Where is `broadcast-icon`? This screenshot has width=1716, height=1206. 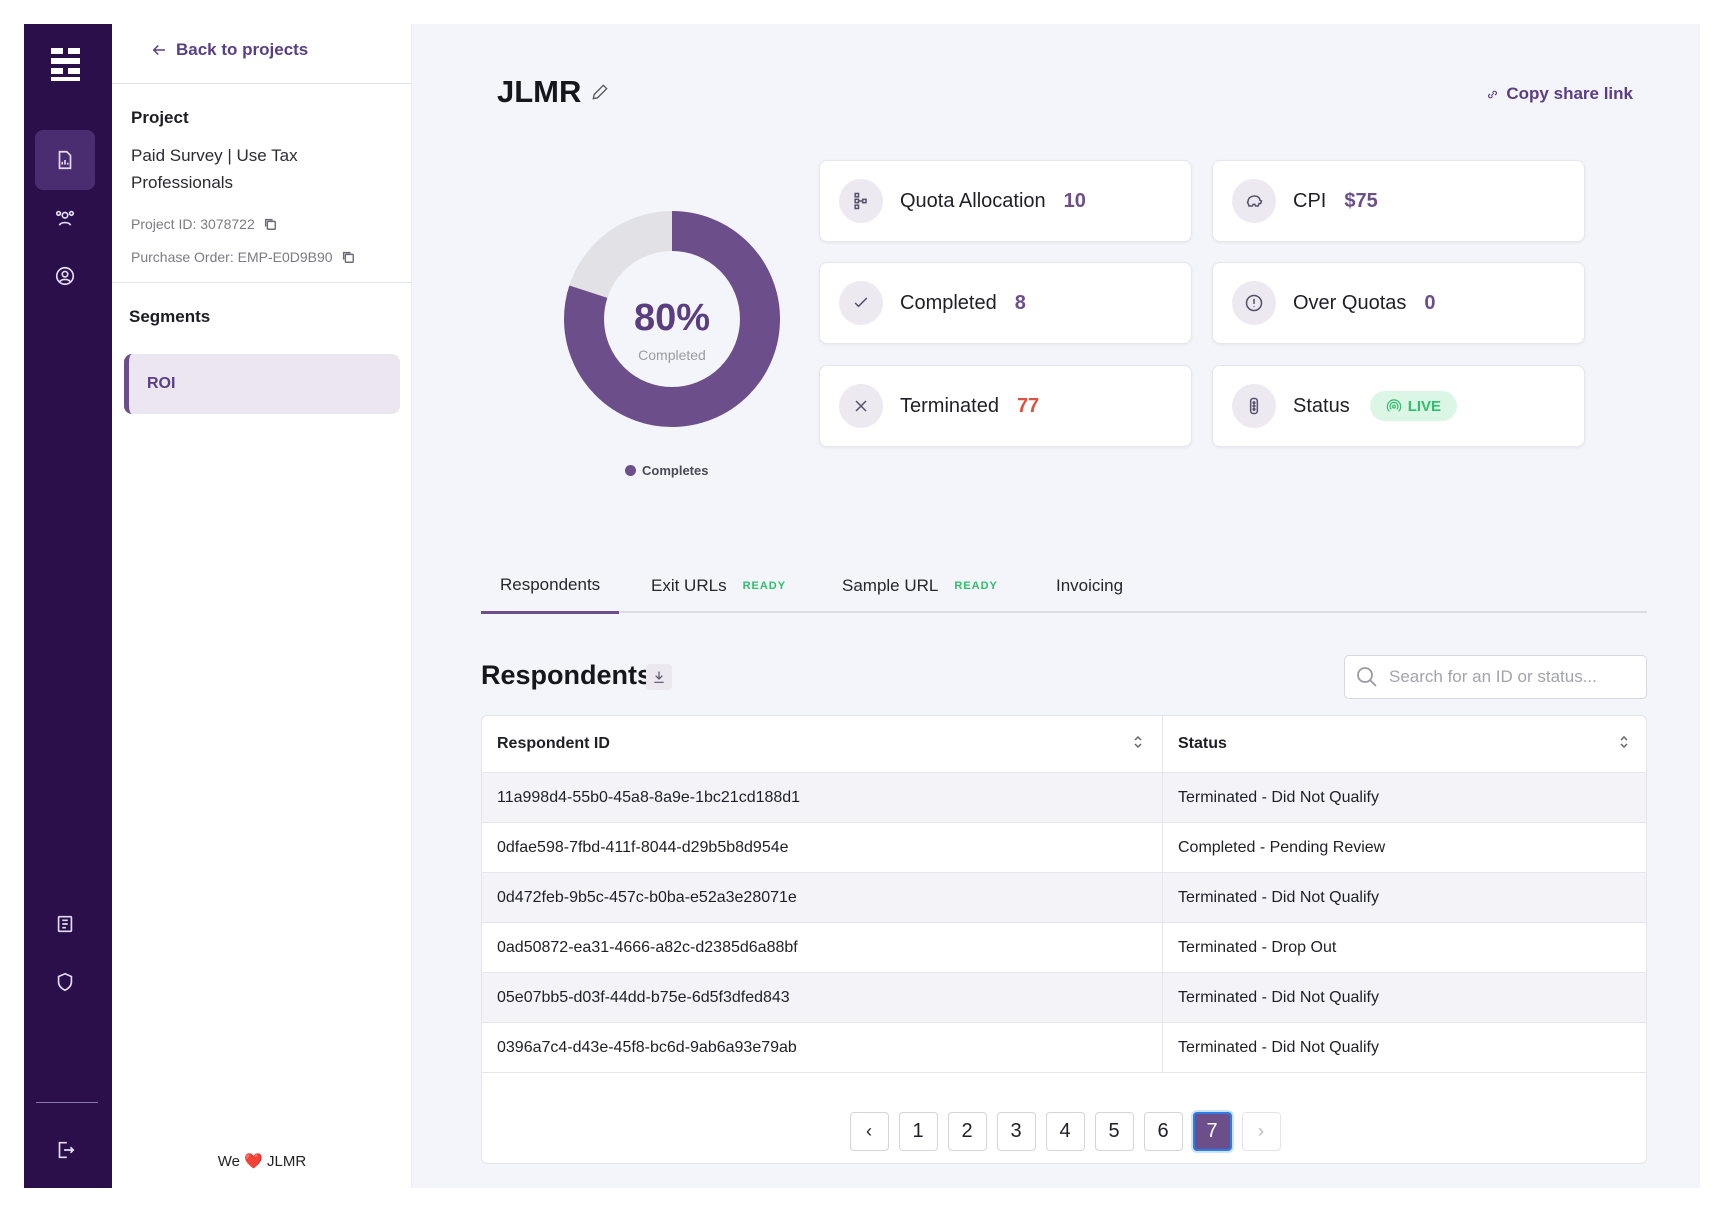 broadcast-icon is located at coordinates (1393, 405).